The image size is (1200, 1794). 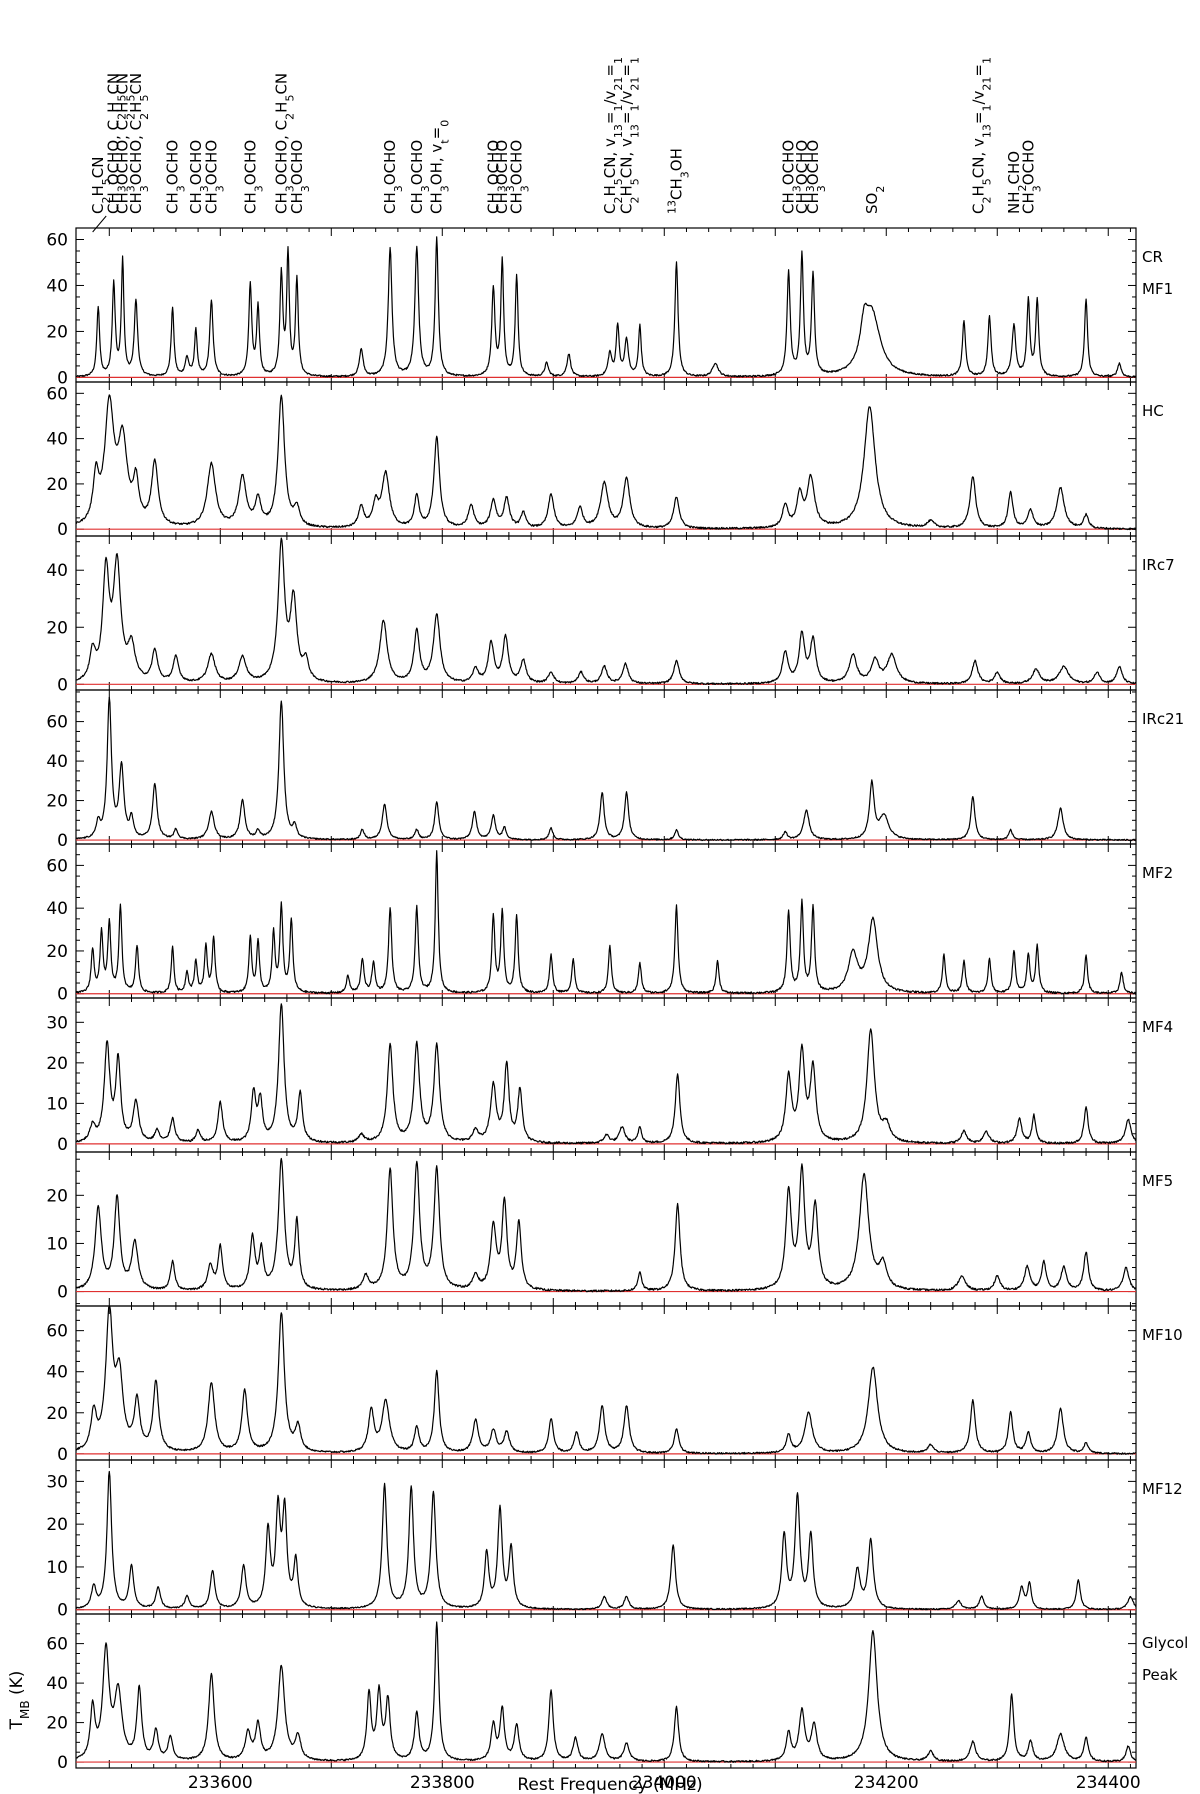 I want to click on line-id-label: C2H5CN, so click(x=101, y=185).